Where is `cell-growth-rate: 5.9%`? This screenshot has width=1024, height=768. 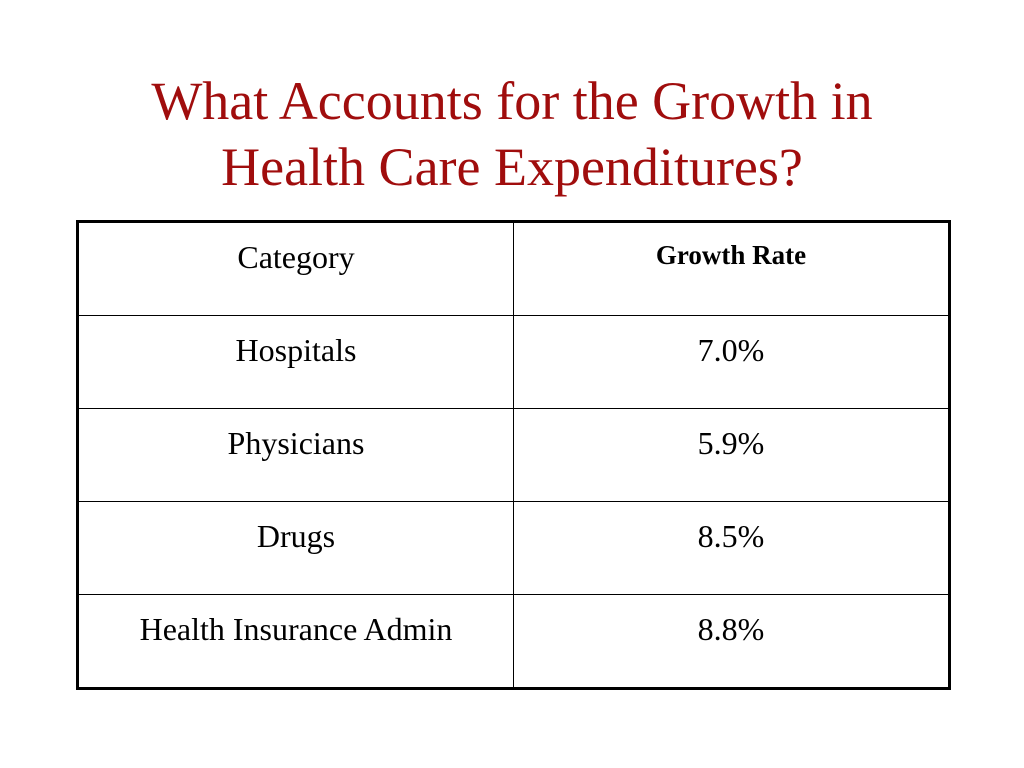
cell-growth-rate: 5.9% is located at coordinates (731, 455).